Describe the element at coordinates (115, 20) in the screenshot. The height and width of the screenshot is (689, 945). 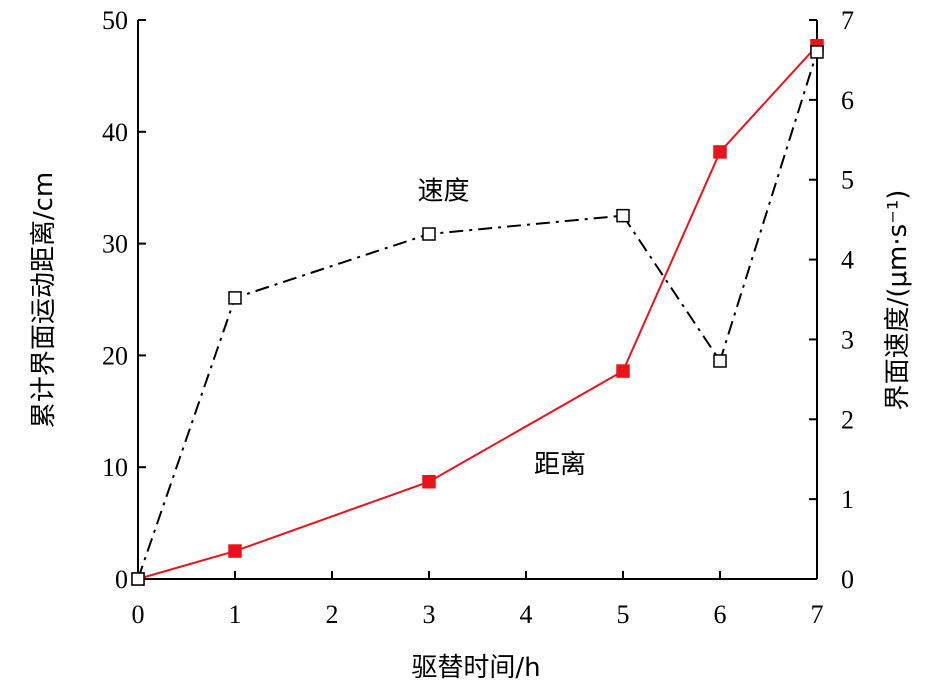
I see `y-left-tick-label: 50` at that location.